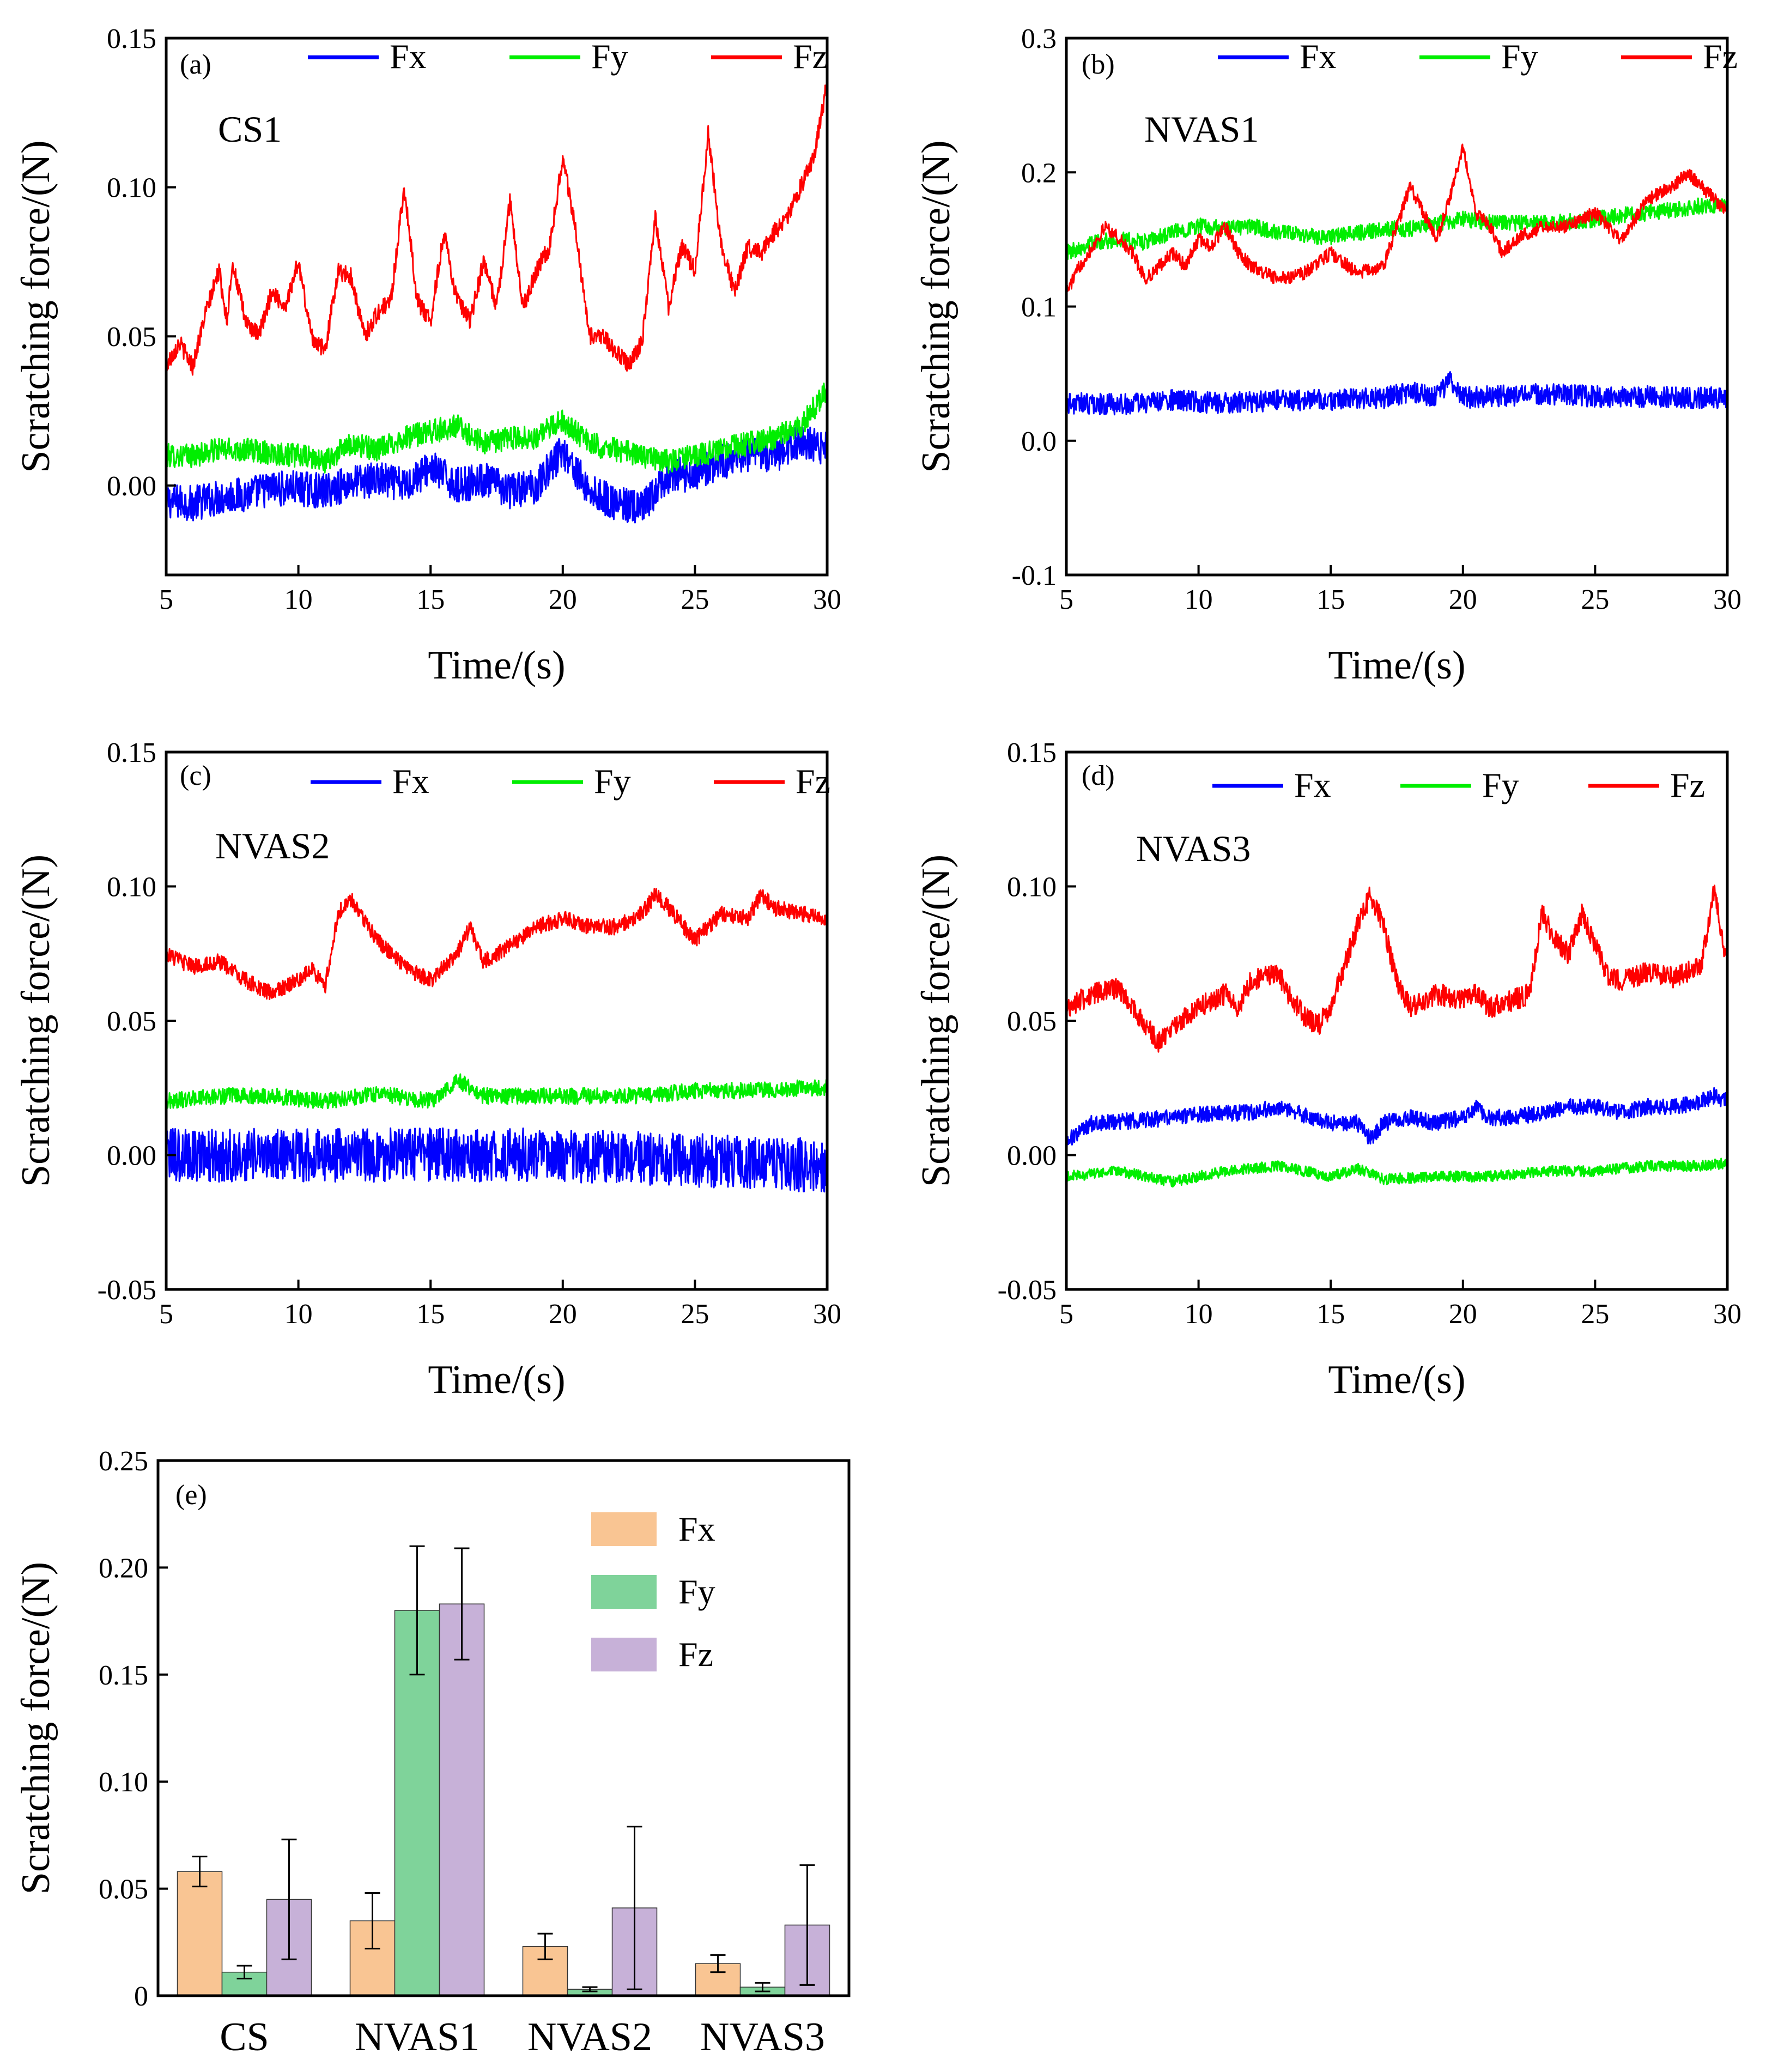  Describe the element at coordinates (1039, 307) in the screenshot. I see `y-tick-label: 0.1` at that location.